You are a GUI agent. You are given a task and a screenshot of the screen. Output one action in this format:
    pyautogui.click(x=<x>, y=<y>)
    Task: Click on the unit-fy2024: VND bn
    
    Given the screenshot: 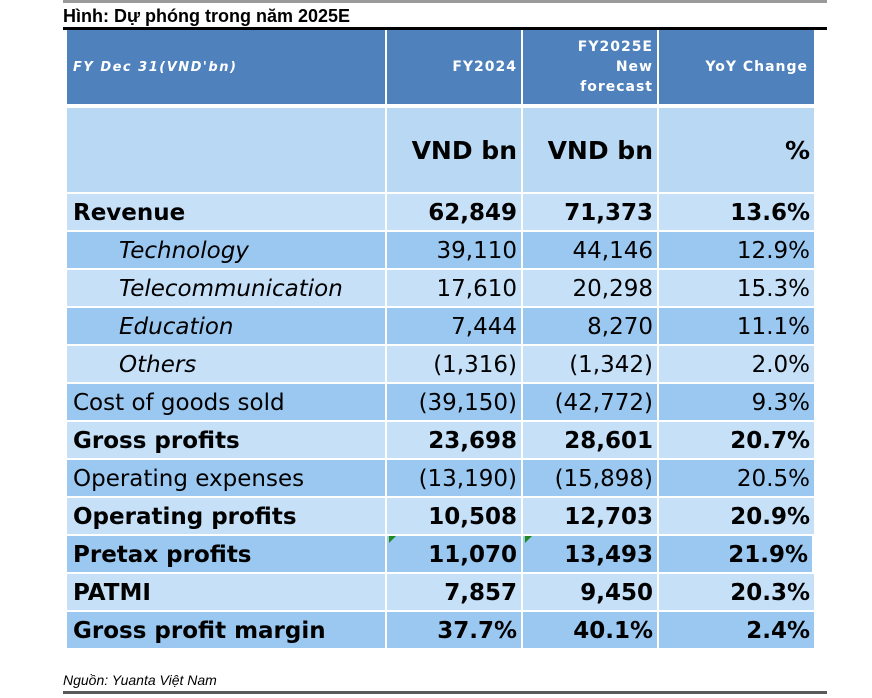 What is the action you would take?
    pyautogui.click(x=455, y=150)
    